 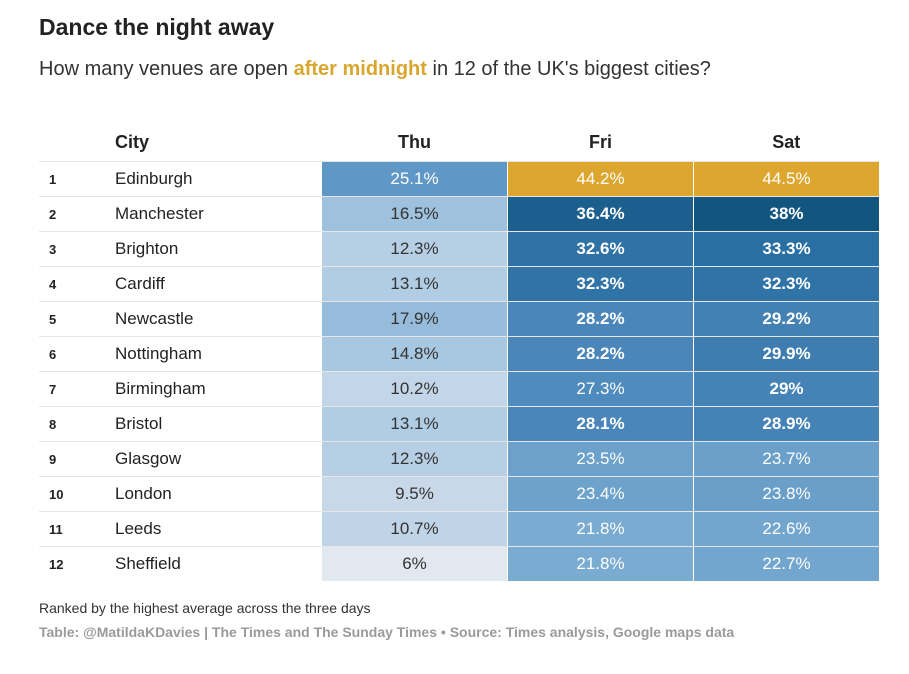 I want to click on city-cell: Manchester, so click(x=218, y=214).